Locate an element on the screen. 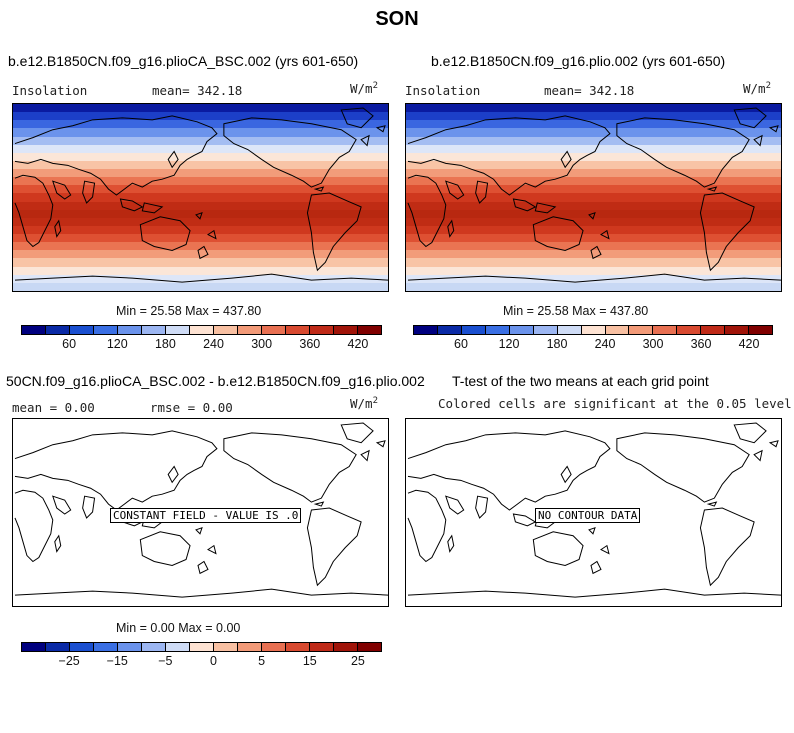 The image size is (794, 733). colorbar-tick-label: 0 is located at coordinates (214, 661).